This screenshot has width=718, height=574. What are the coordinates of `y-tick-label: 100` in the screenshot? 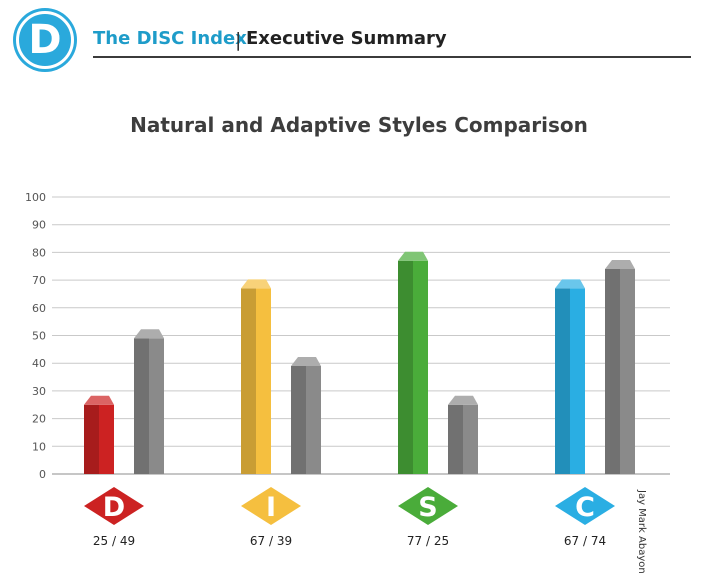 It's located at (35, 197).